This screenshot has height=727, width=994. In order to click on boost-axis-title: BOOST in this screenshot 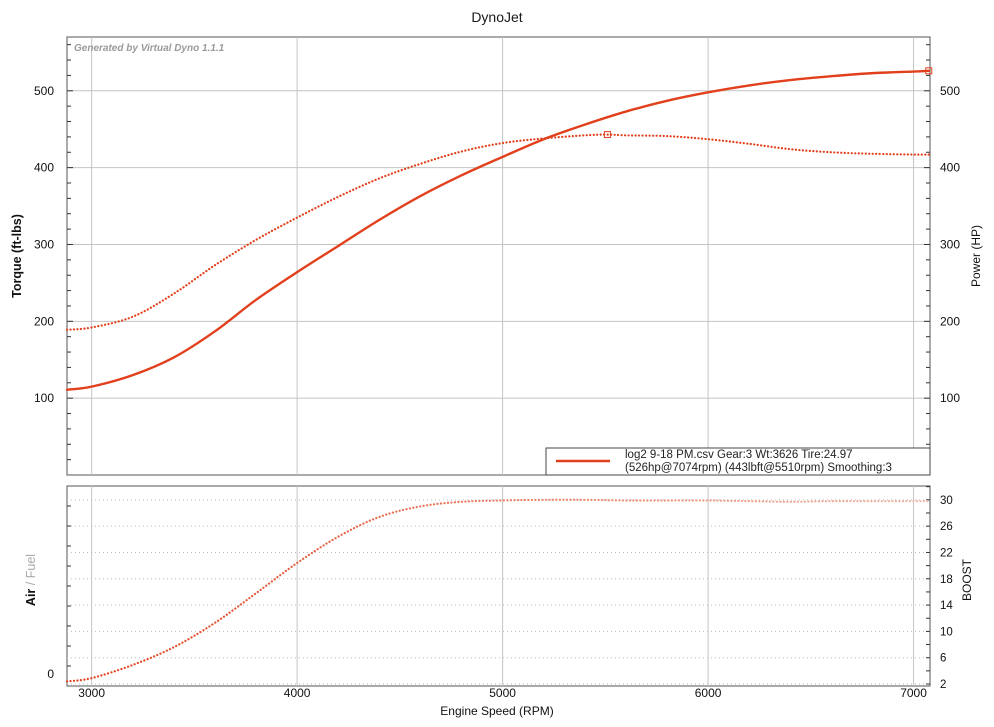, I will do `click(967, 579)`.